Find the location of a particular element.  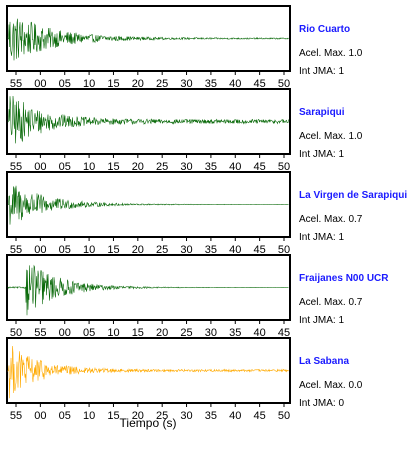

station-name: La Sabana is located at coordinates (324, 361).